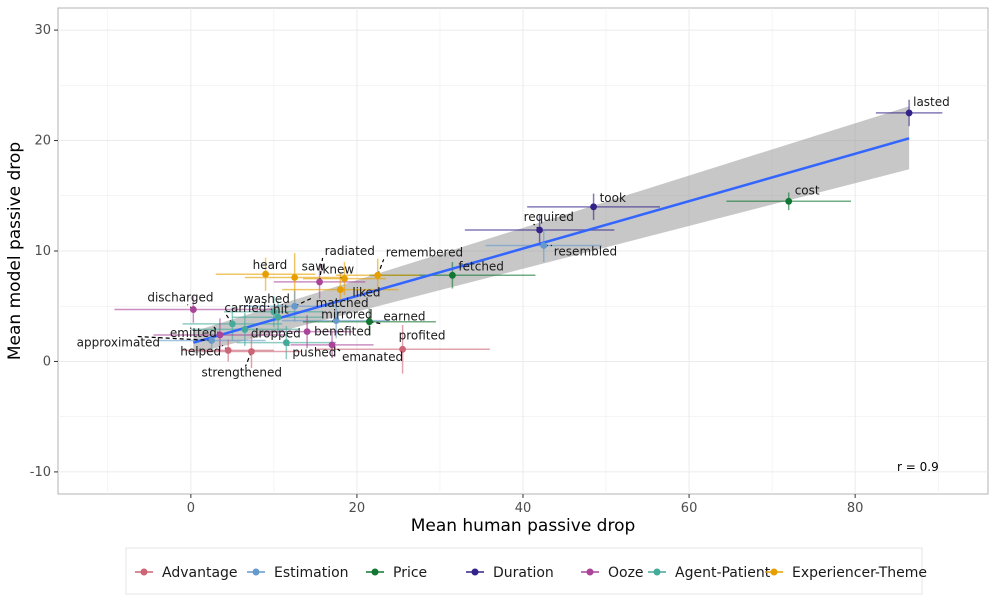 Image resolution: width=996 pixels, height=598 pixels. What do you see at coordinates (689, 508) in the screenshot?
I see `x-tick-label: 60` at bounding box center [689, 508].